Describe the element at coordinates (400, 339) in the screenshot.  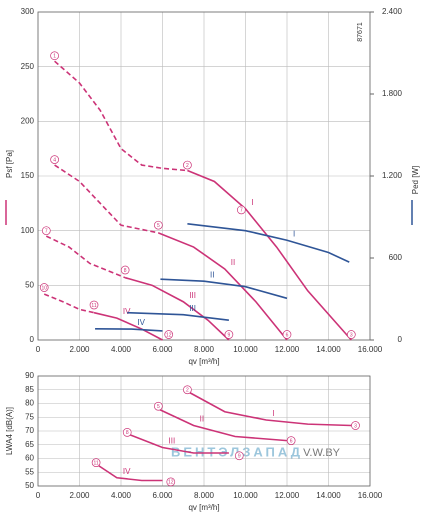
I see `y2-tick-label: 0` at that location.